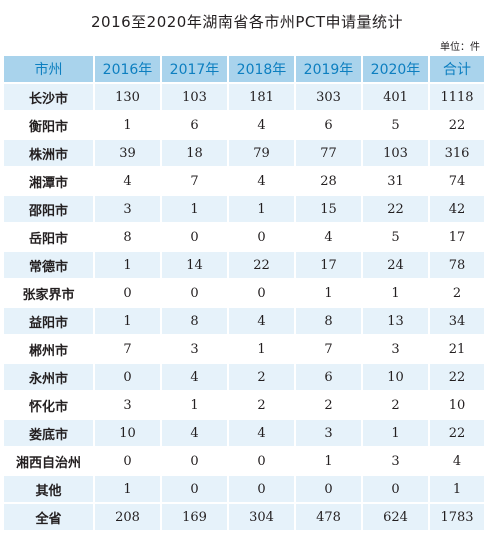  What do you see at coordinates (457, 294) in the screenshot?
I see `cell-total: 2` at bounding box center [457, 294].